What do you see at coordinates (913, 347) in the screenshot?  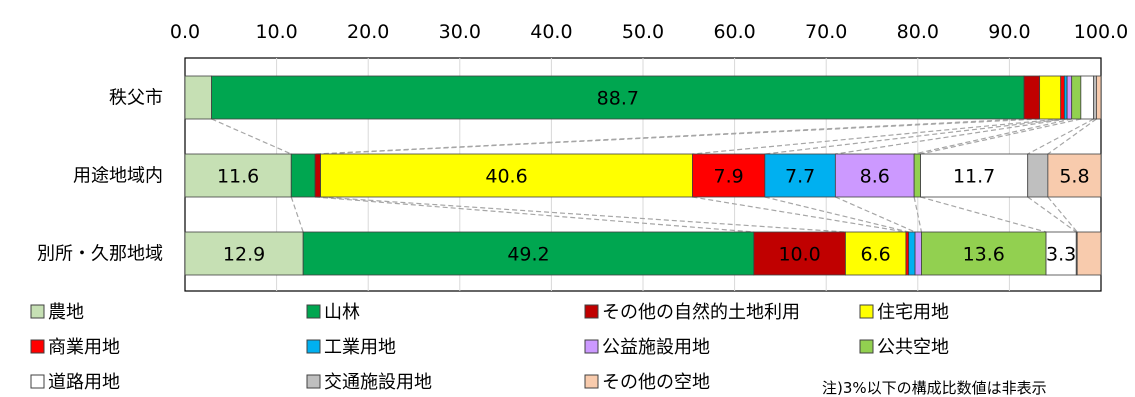 I see `legend-label: 公共空地` at bounding box center [913, 347].